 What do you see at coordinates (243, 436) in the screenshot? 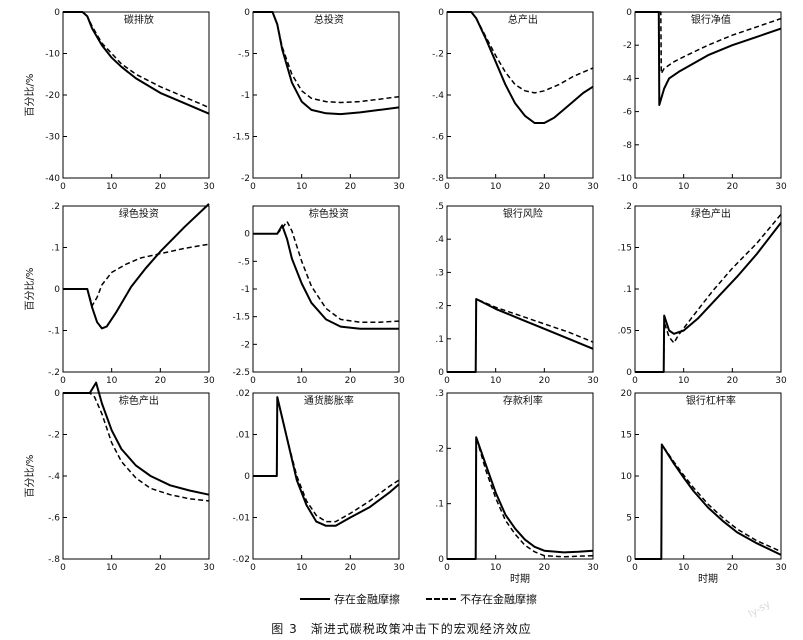
I see `y-tick-label: .01` at bounding box center [243, 436].